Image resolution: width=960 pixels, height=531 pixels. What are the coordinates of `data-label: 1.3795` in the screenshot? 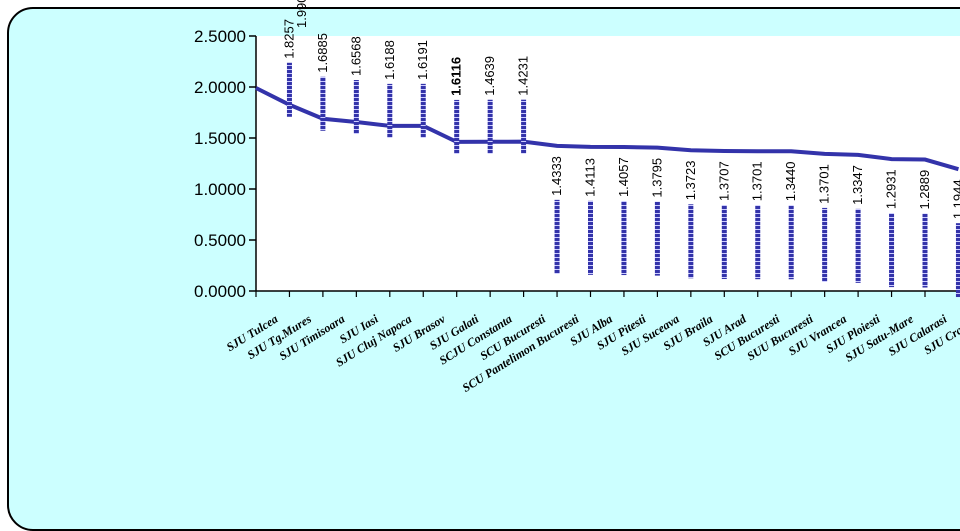 It's located at (656, 178).